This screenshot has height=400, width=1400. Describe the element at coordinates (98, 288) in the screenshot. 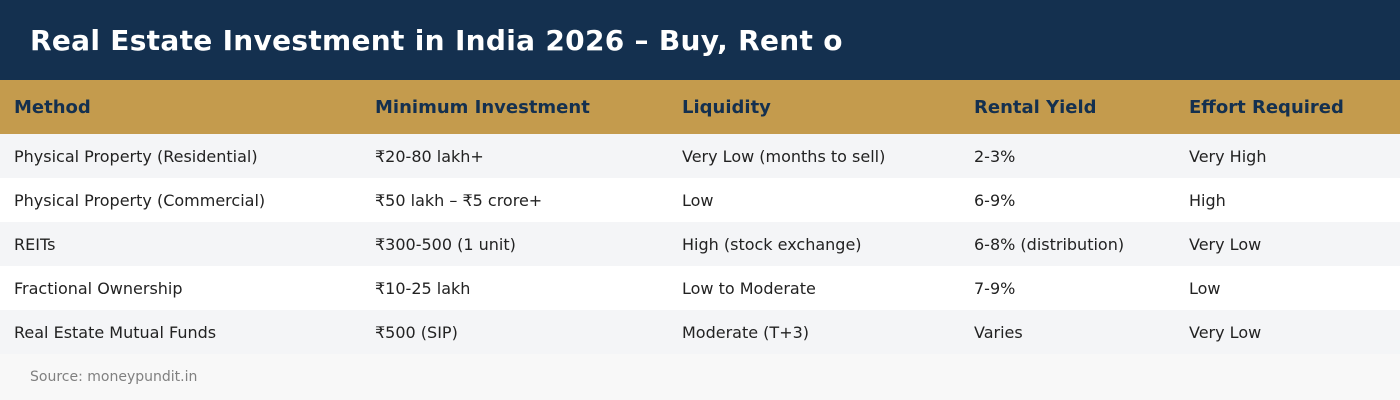

I see `cell-method: Fractional Ownership` at that location.